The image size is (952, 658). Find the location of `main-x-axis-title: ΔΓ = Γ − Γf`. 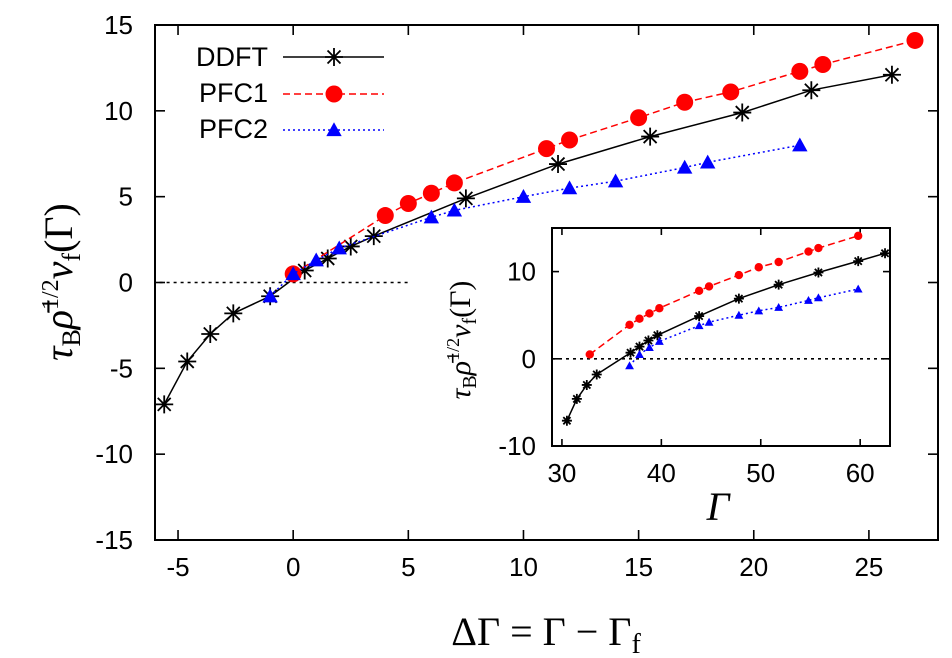

main-x-axis-title: ΔΓ = Γ − Γf is located at coordinates (546, 633).